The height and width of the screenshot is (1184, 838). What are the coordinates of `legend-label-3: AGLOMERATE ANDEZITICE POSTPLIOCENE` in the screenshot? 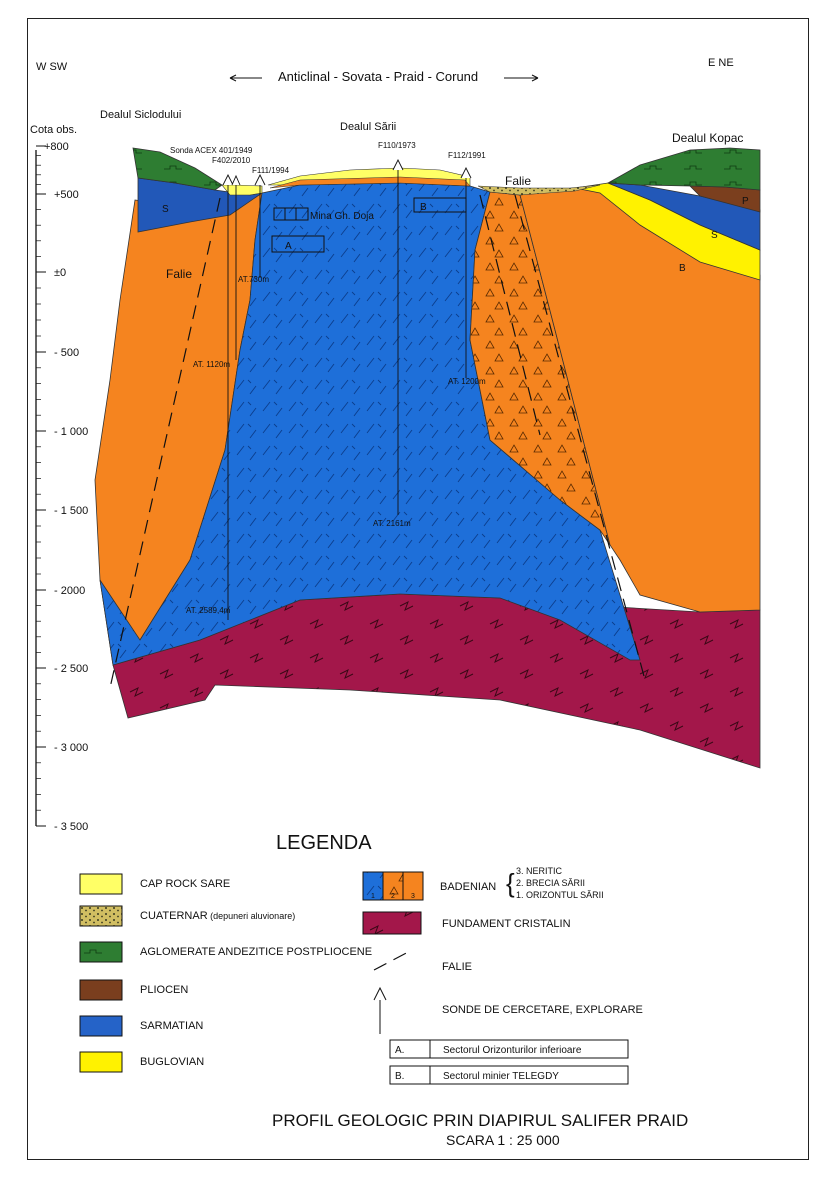 It's located at (256, 952).